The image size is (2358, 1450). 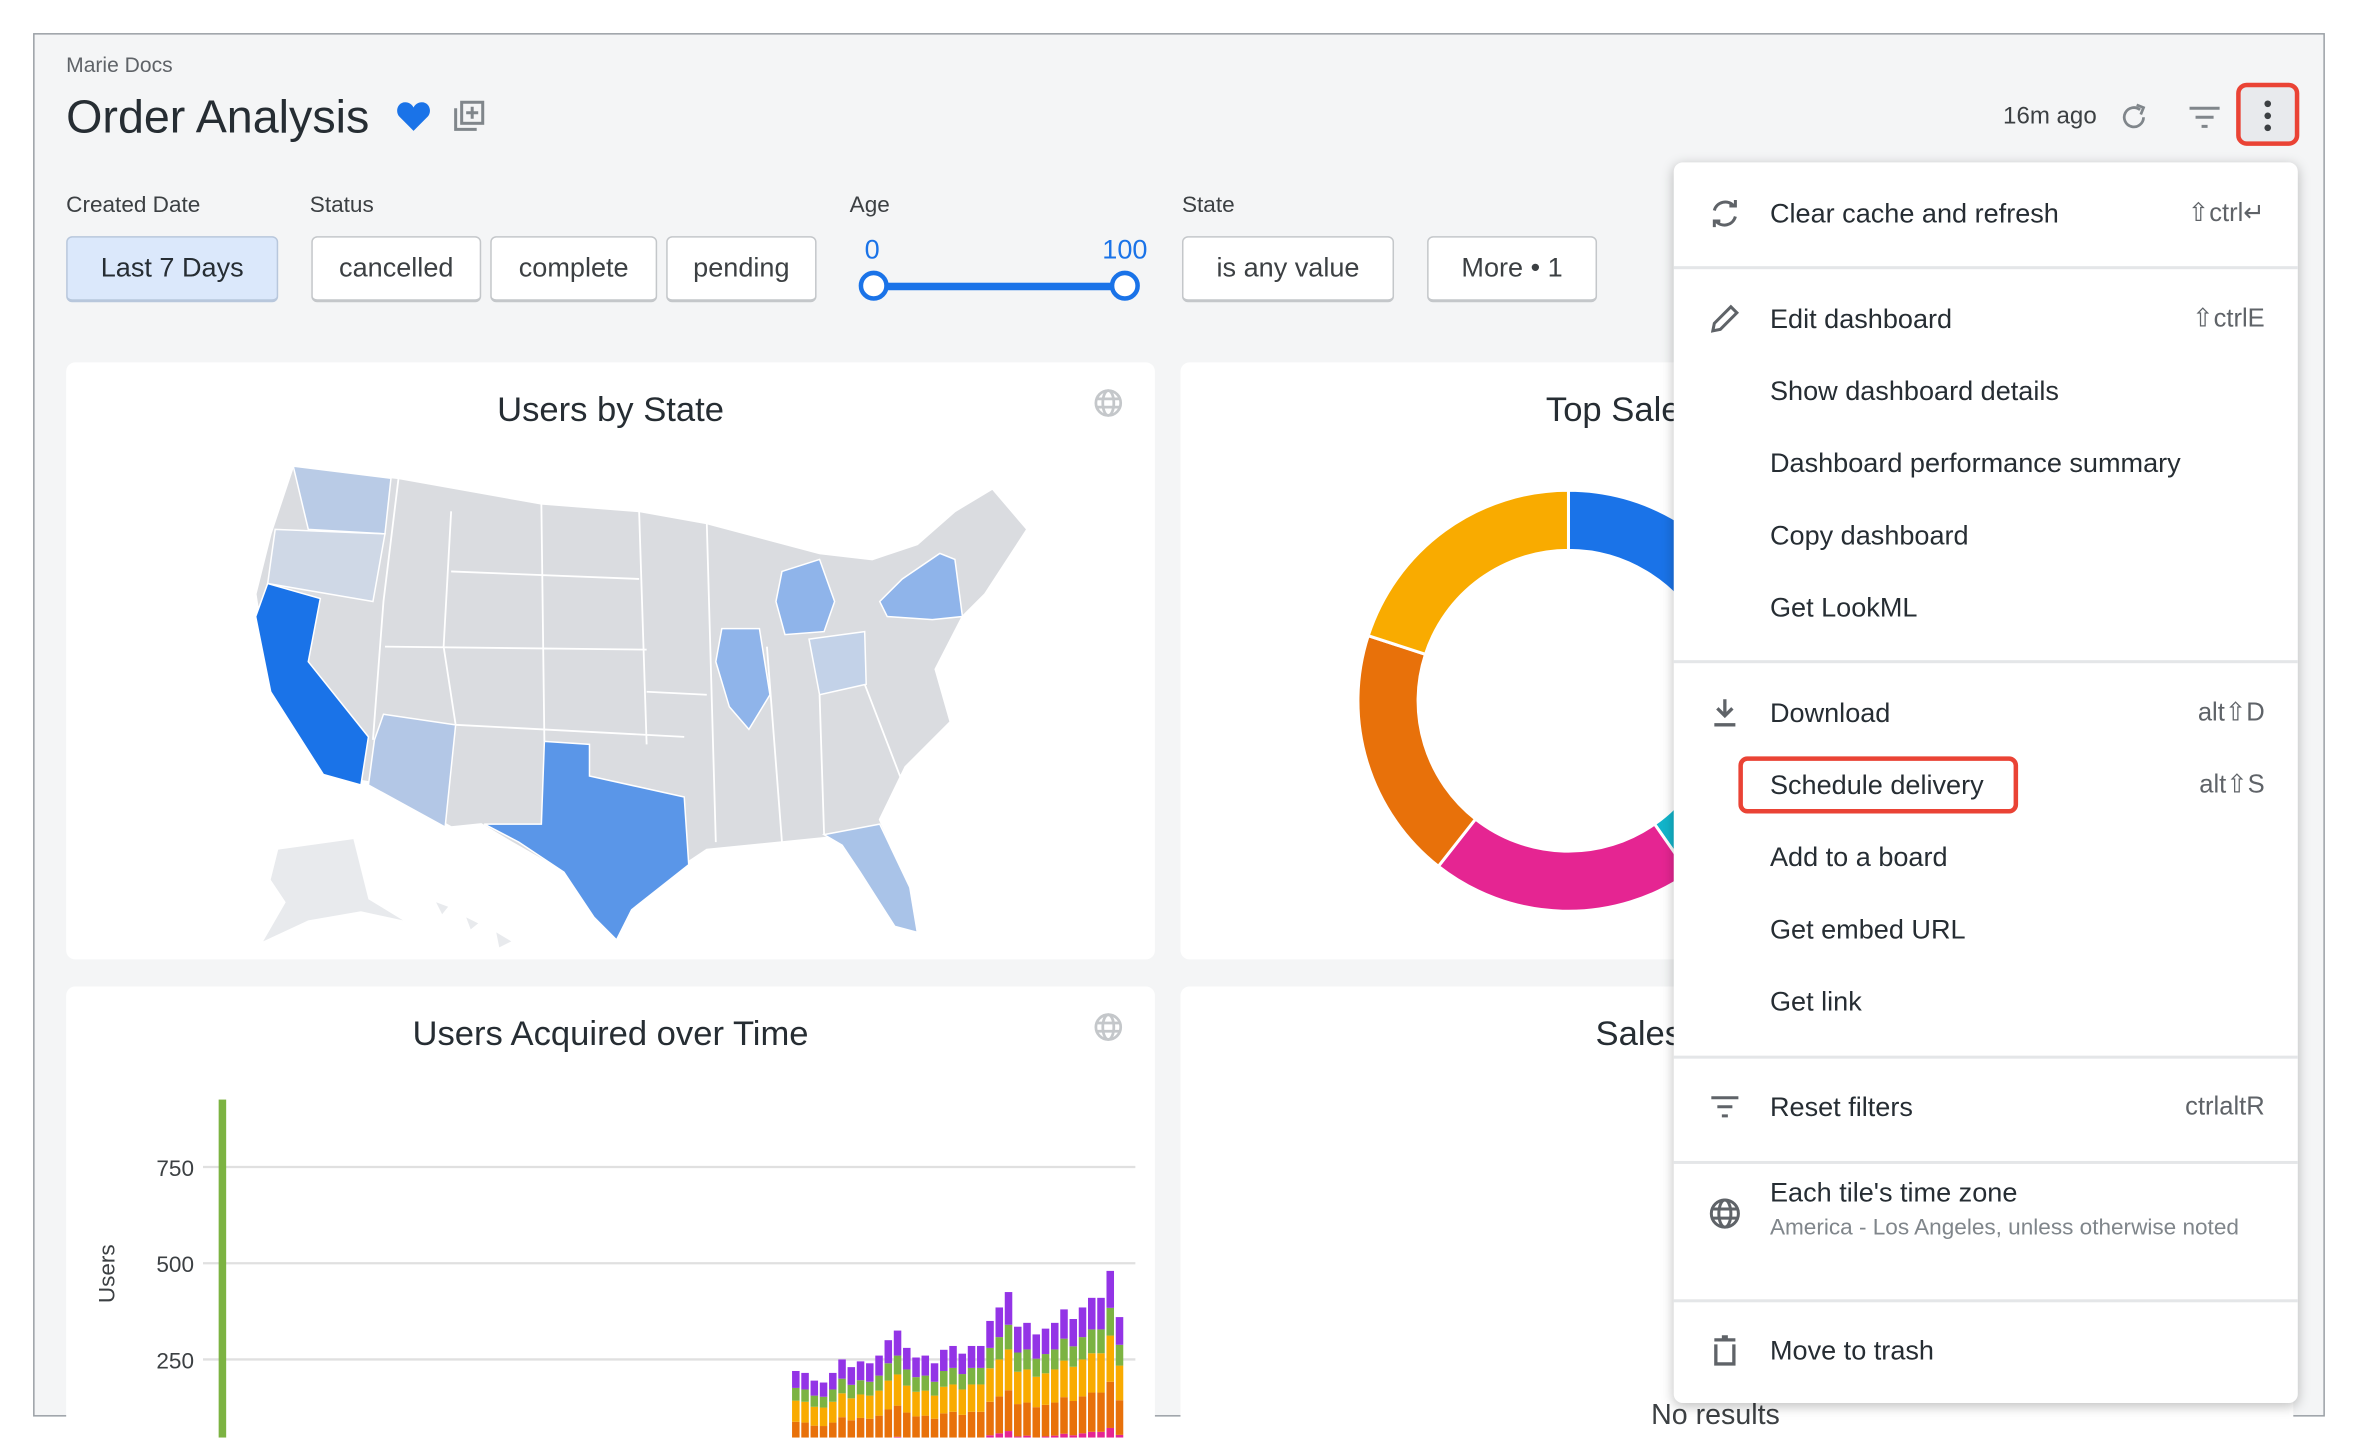 I want to click on menu-item-download: Download alt⇧D, so click(x=1986, y=713).